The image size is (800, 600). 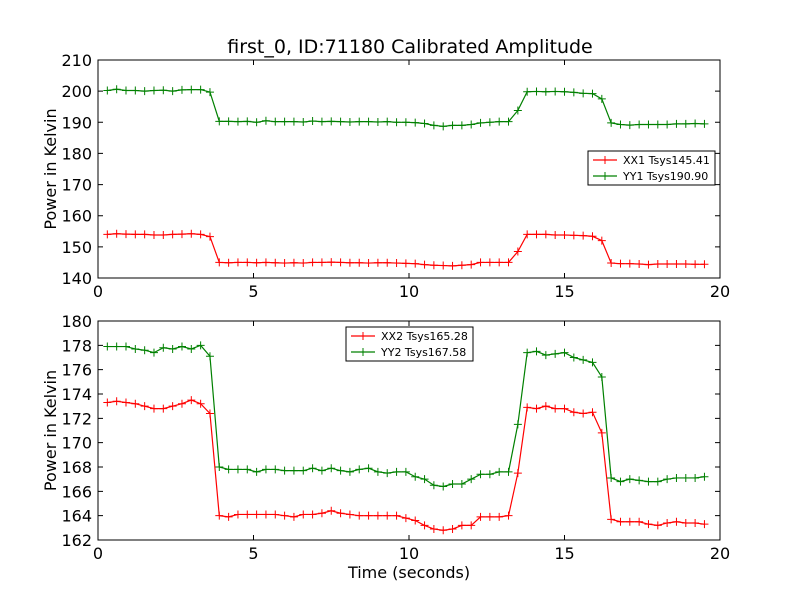 What do you see at coordinates (76, 91) in the screenshot?
I see `y-tick-label: 200` at bounding box center [76, 91].